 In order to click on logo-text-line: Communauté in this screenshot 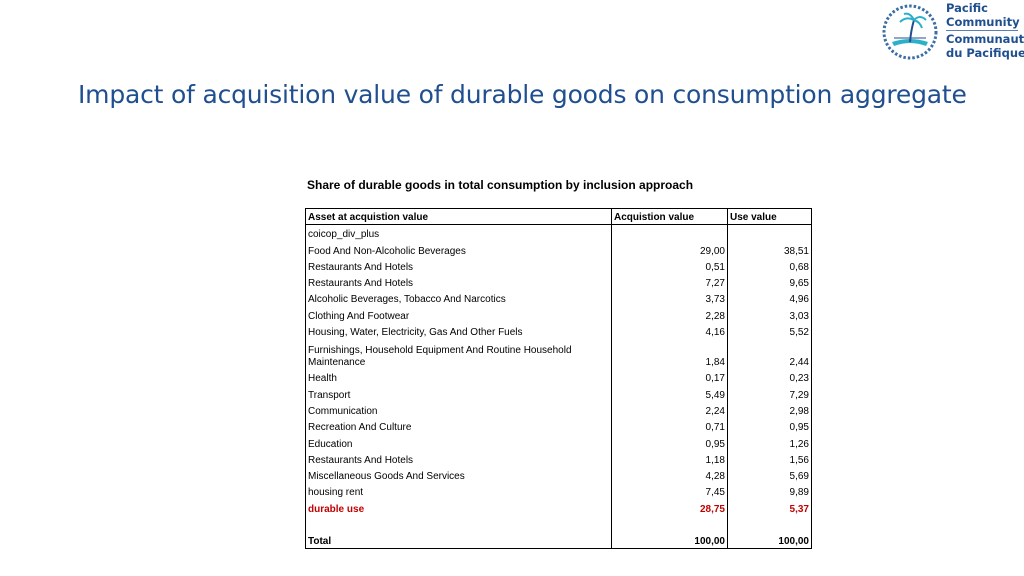, I will do `click(985, 39)`.